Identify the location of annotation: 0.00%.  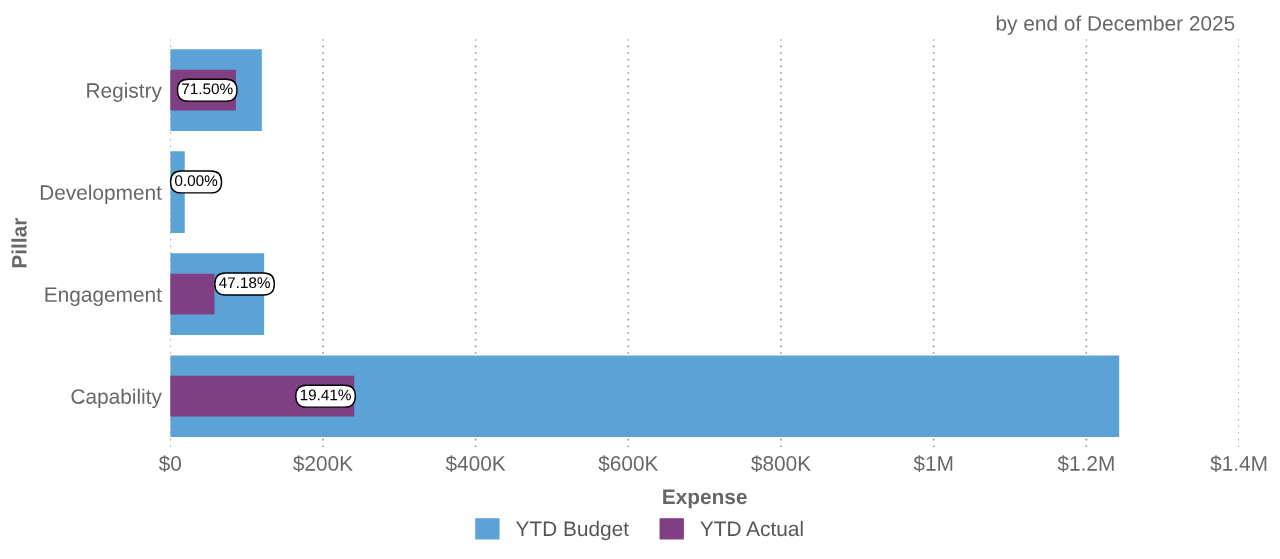
(196, 181).